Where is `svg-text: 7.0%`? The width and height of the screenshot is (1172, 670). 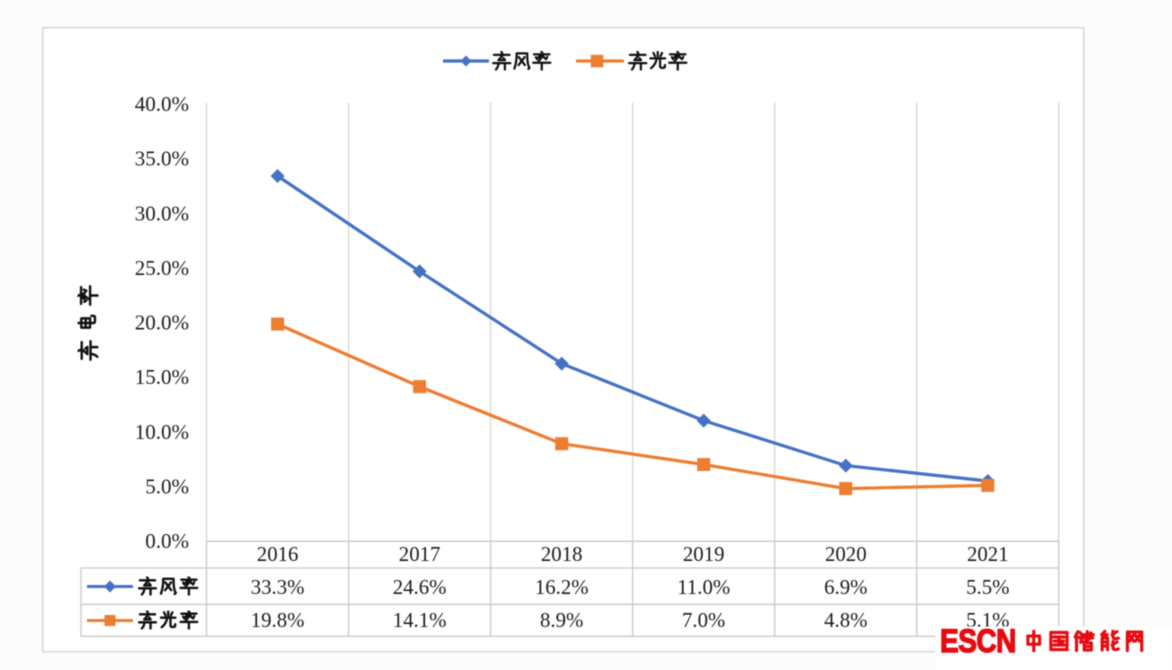 svg-text: 7.0% is located at coordinates (703, 620).